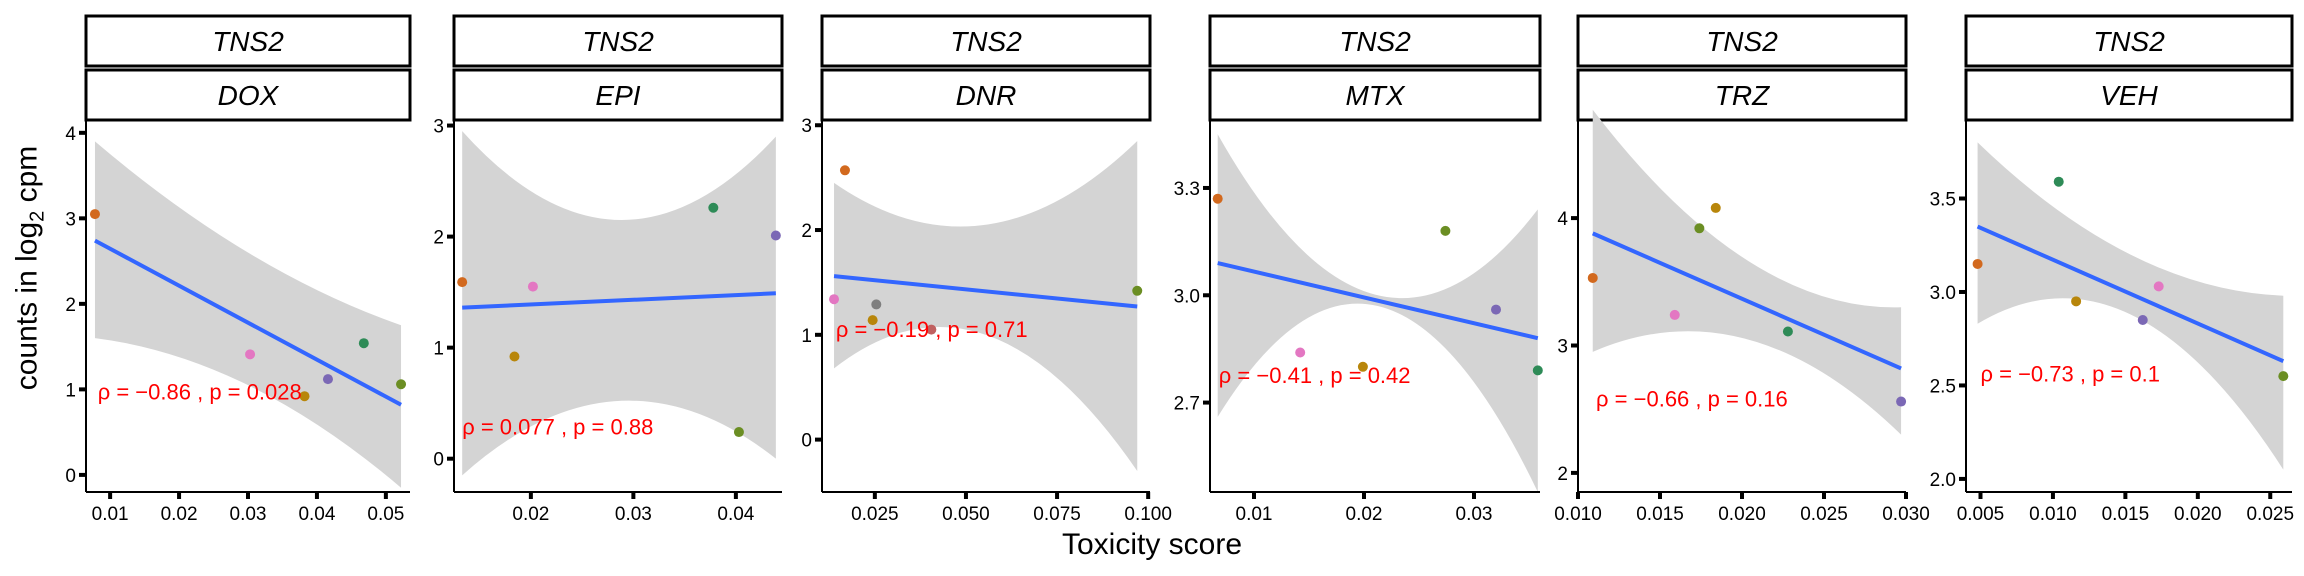 This screenshot has width=2304, height=576. What do you see at coordinates (438, 460) in the screenshot?
I see `y-tick-label: 0` at bounding box center [438, 460].